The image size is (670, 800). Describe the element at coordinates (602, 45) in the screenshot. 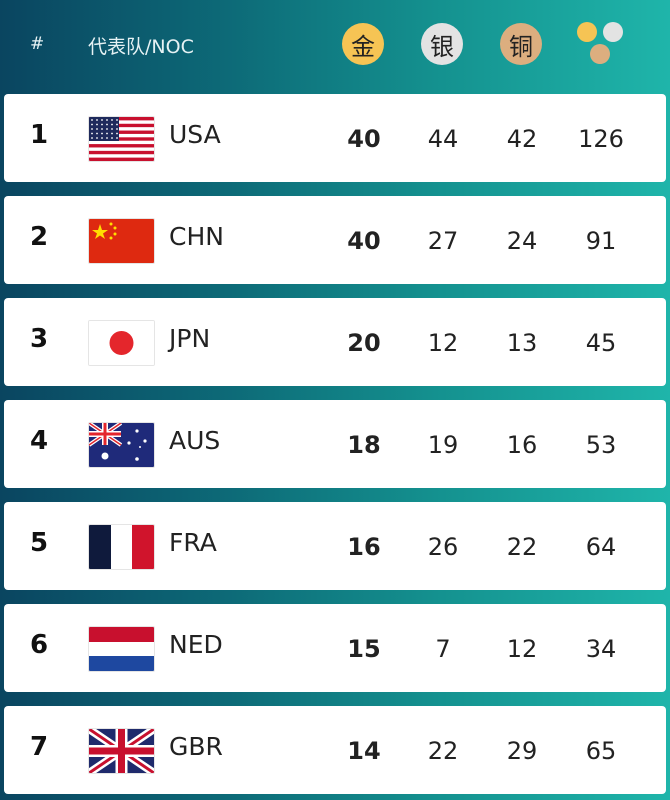

I see `medals-total-icon` at that location.